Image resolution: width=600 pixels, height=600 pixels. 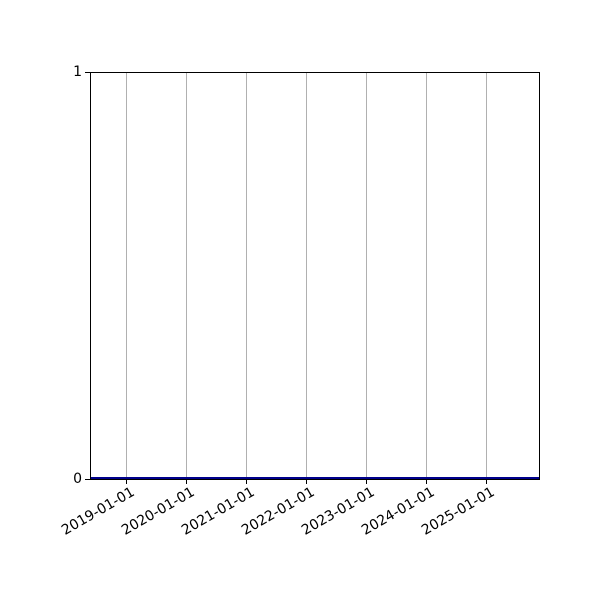 I want to click on y-tick-label: 1, so click(x=77, y=72).